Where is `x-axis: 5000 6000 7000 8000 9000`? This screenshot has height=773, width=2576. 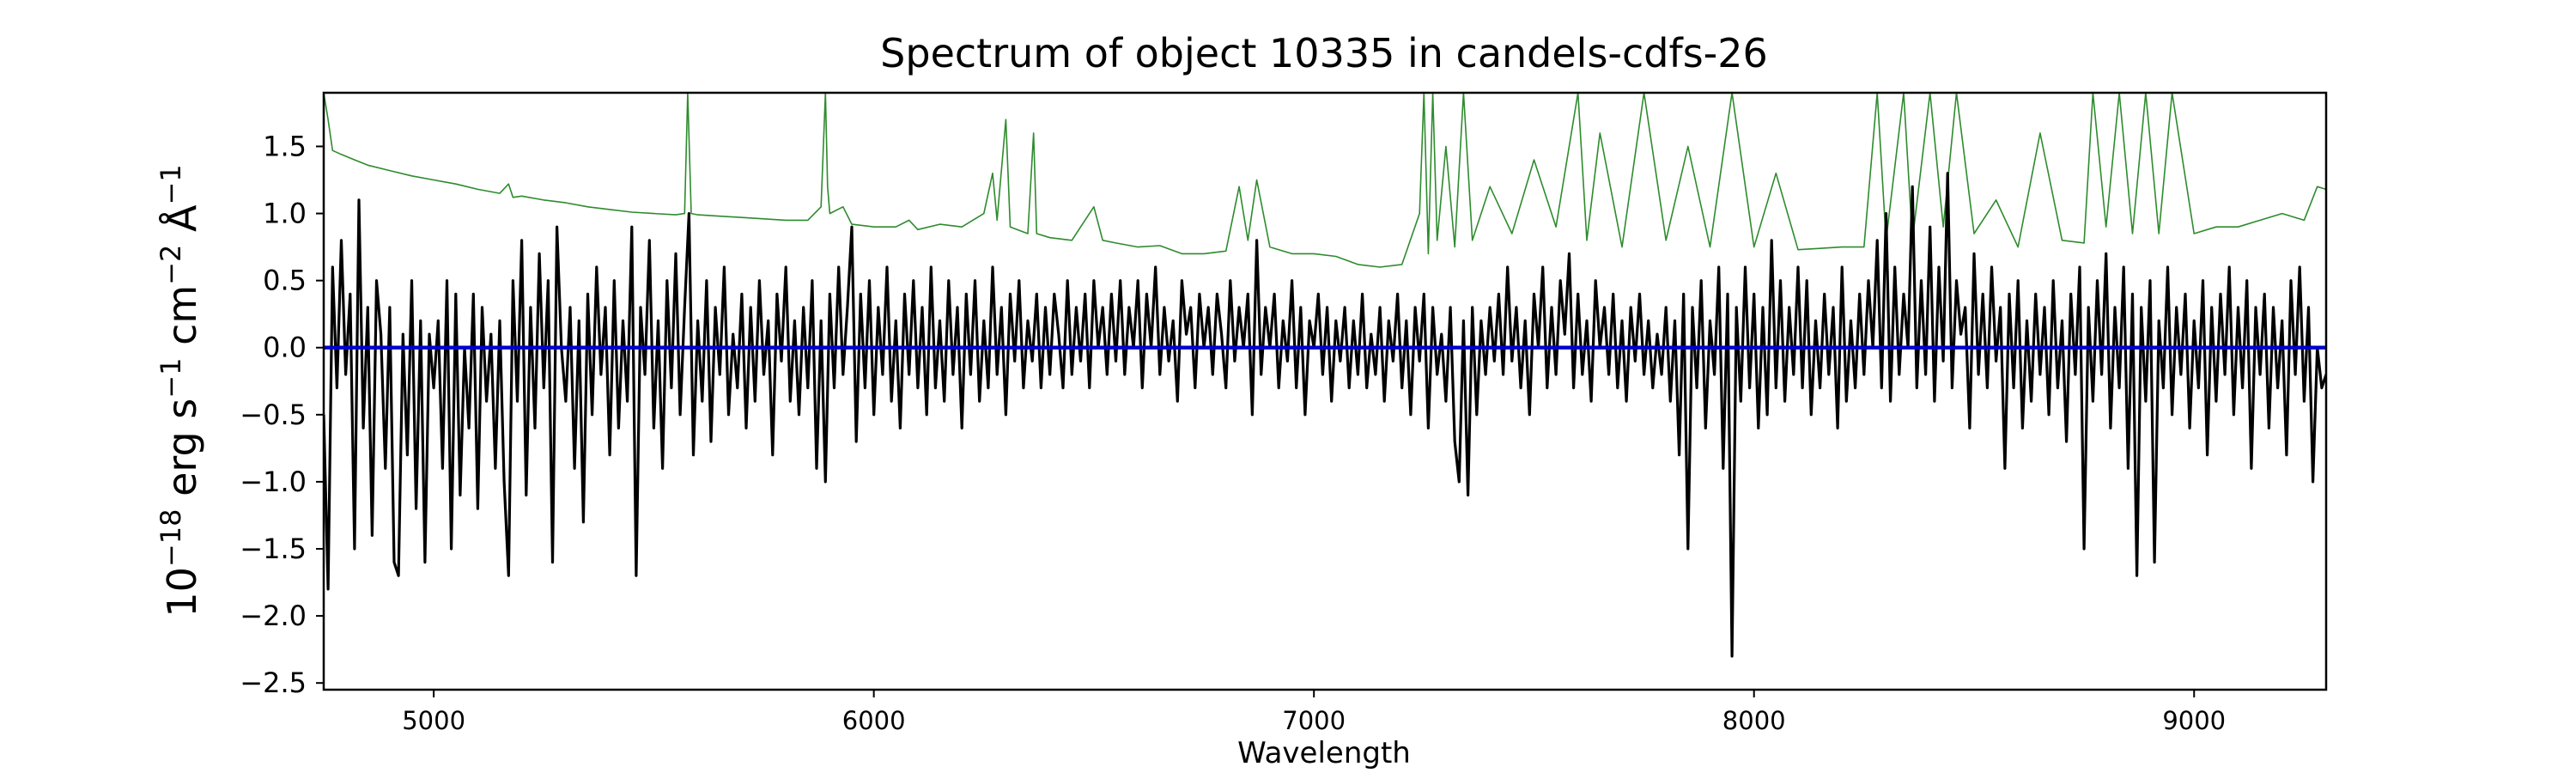
x-axis: 5000 6000 7000 8000 9000 is located at coordinates (1314, 712).